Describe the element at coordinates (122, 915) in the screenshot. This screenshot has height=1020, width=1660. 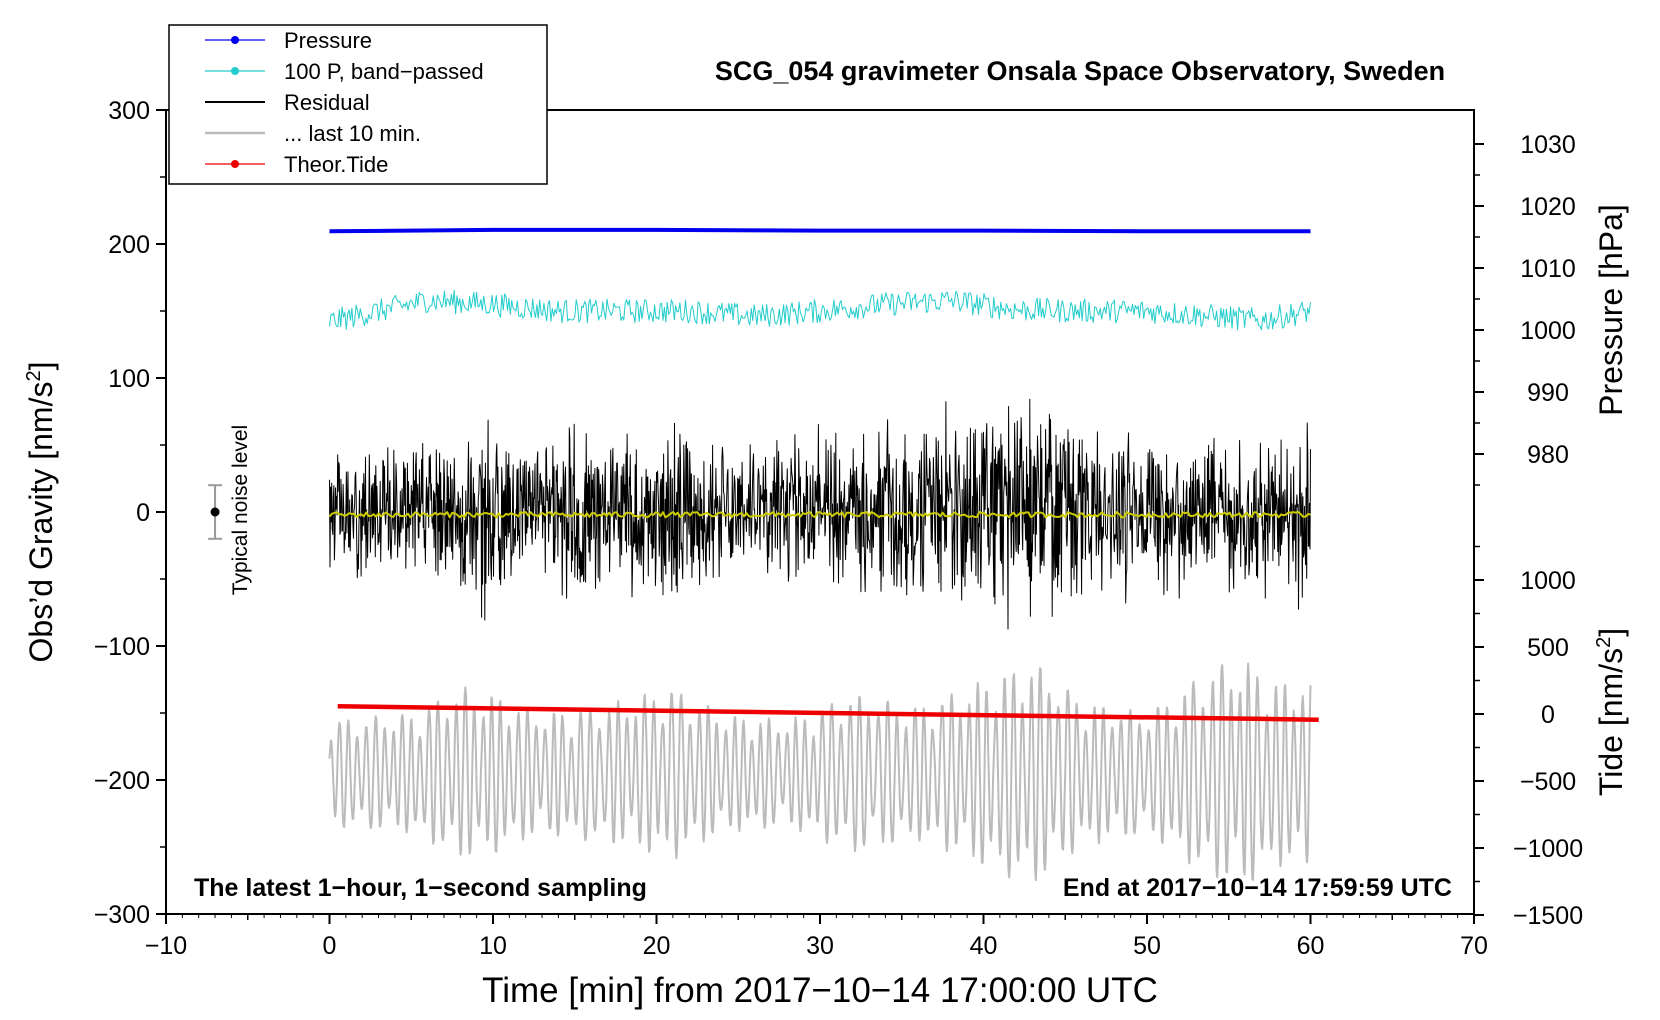
I see `y-tick-label: −300` at that location.